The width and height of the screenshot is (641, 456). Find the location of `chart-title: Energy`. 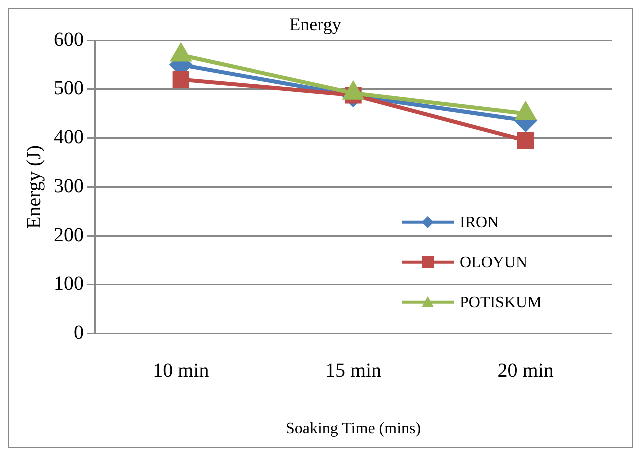

chart-title: Energy is located at coordinates (316, 24).